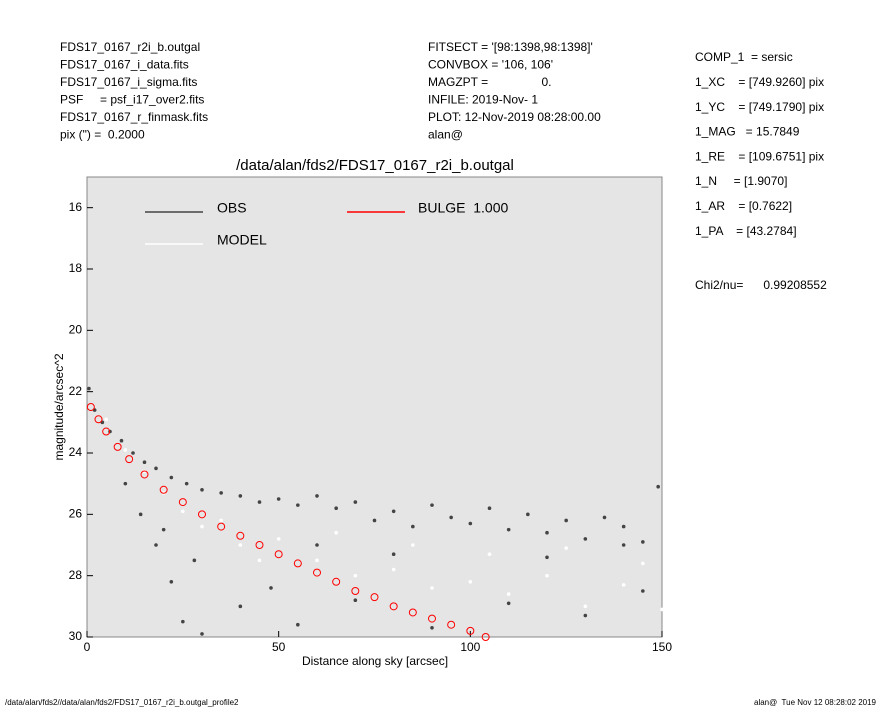 Image resolution: width=885 pixels, height=708 pixels. I want to click on y-tick-label: 18, so click(76, 268).